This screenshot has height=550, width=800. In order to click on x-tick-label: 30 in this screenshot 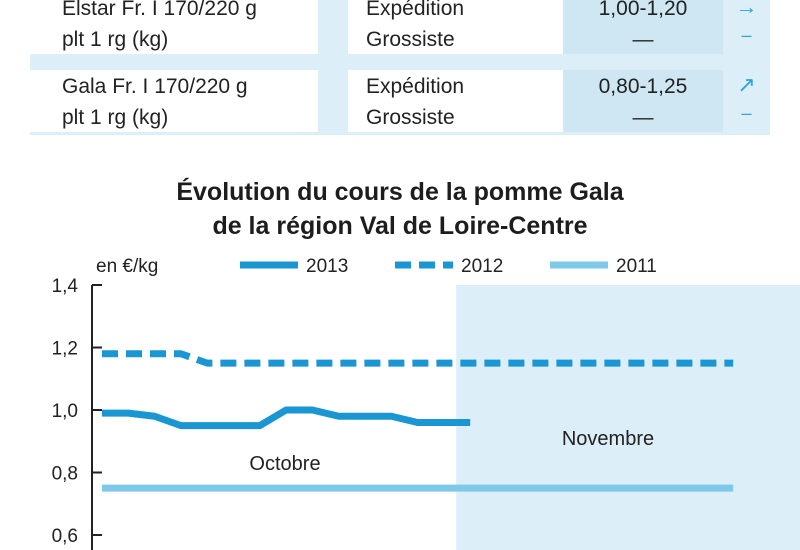, I will do `click(417, 548)`.